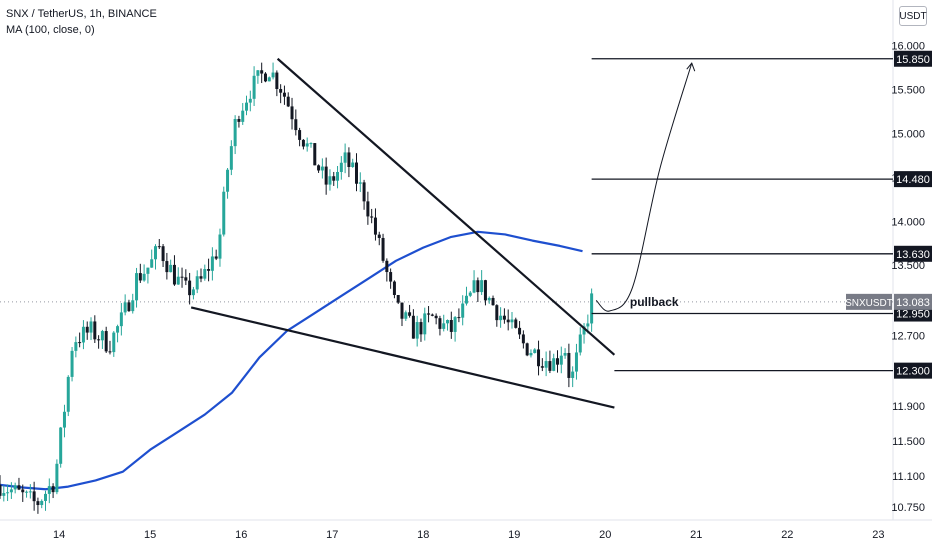 This screenshot has width=932, height=555. Describe the element at coordinates (908, 222) in the screenshot. I see `price-tick: 14.000` at that location.